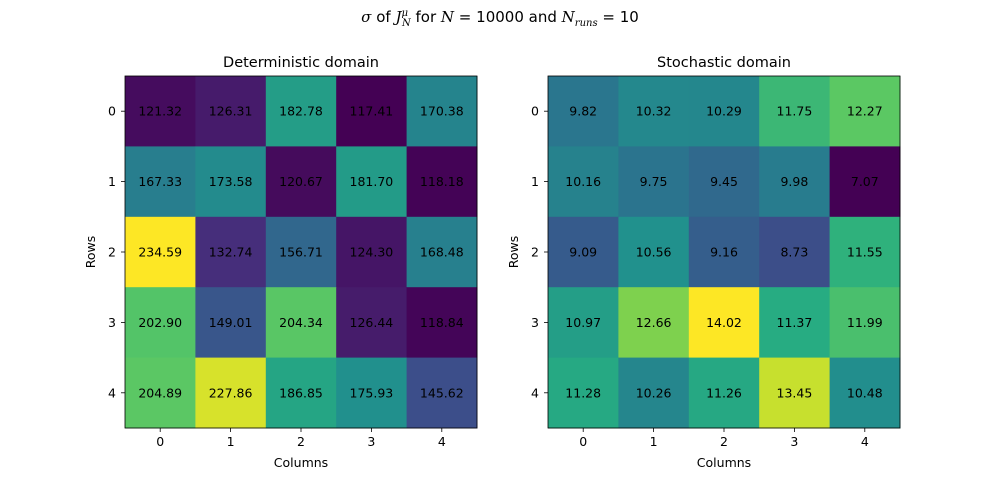  I want to click on cell-value-label-1-2-2: 9.16, so click(724, 252).